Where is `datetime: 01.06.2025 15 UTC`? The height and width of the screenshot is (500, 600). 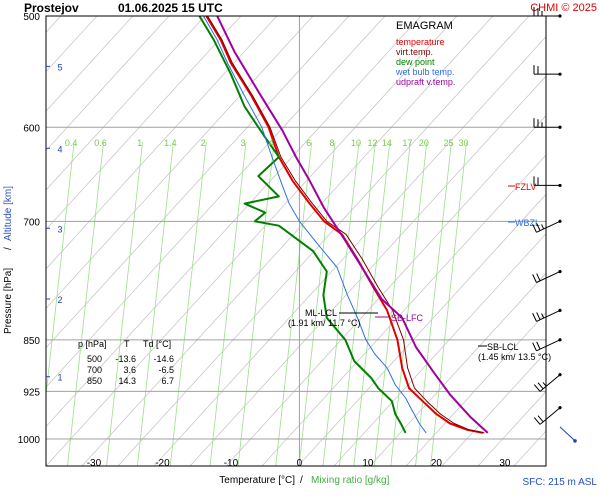
datetime: 01.06.2025 15 UTC is located at coordinates (170, 8).